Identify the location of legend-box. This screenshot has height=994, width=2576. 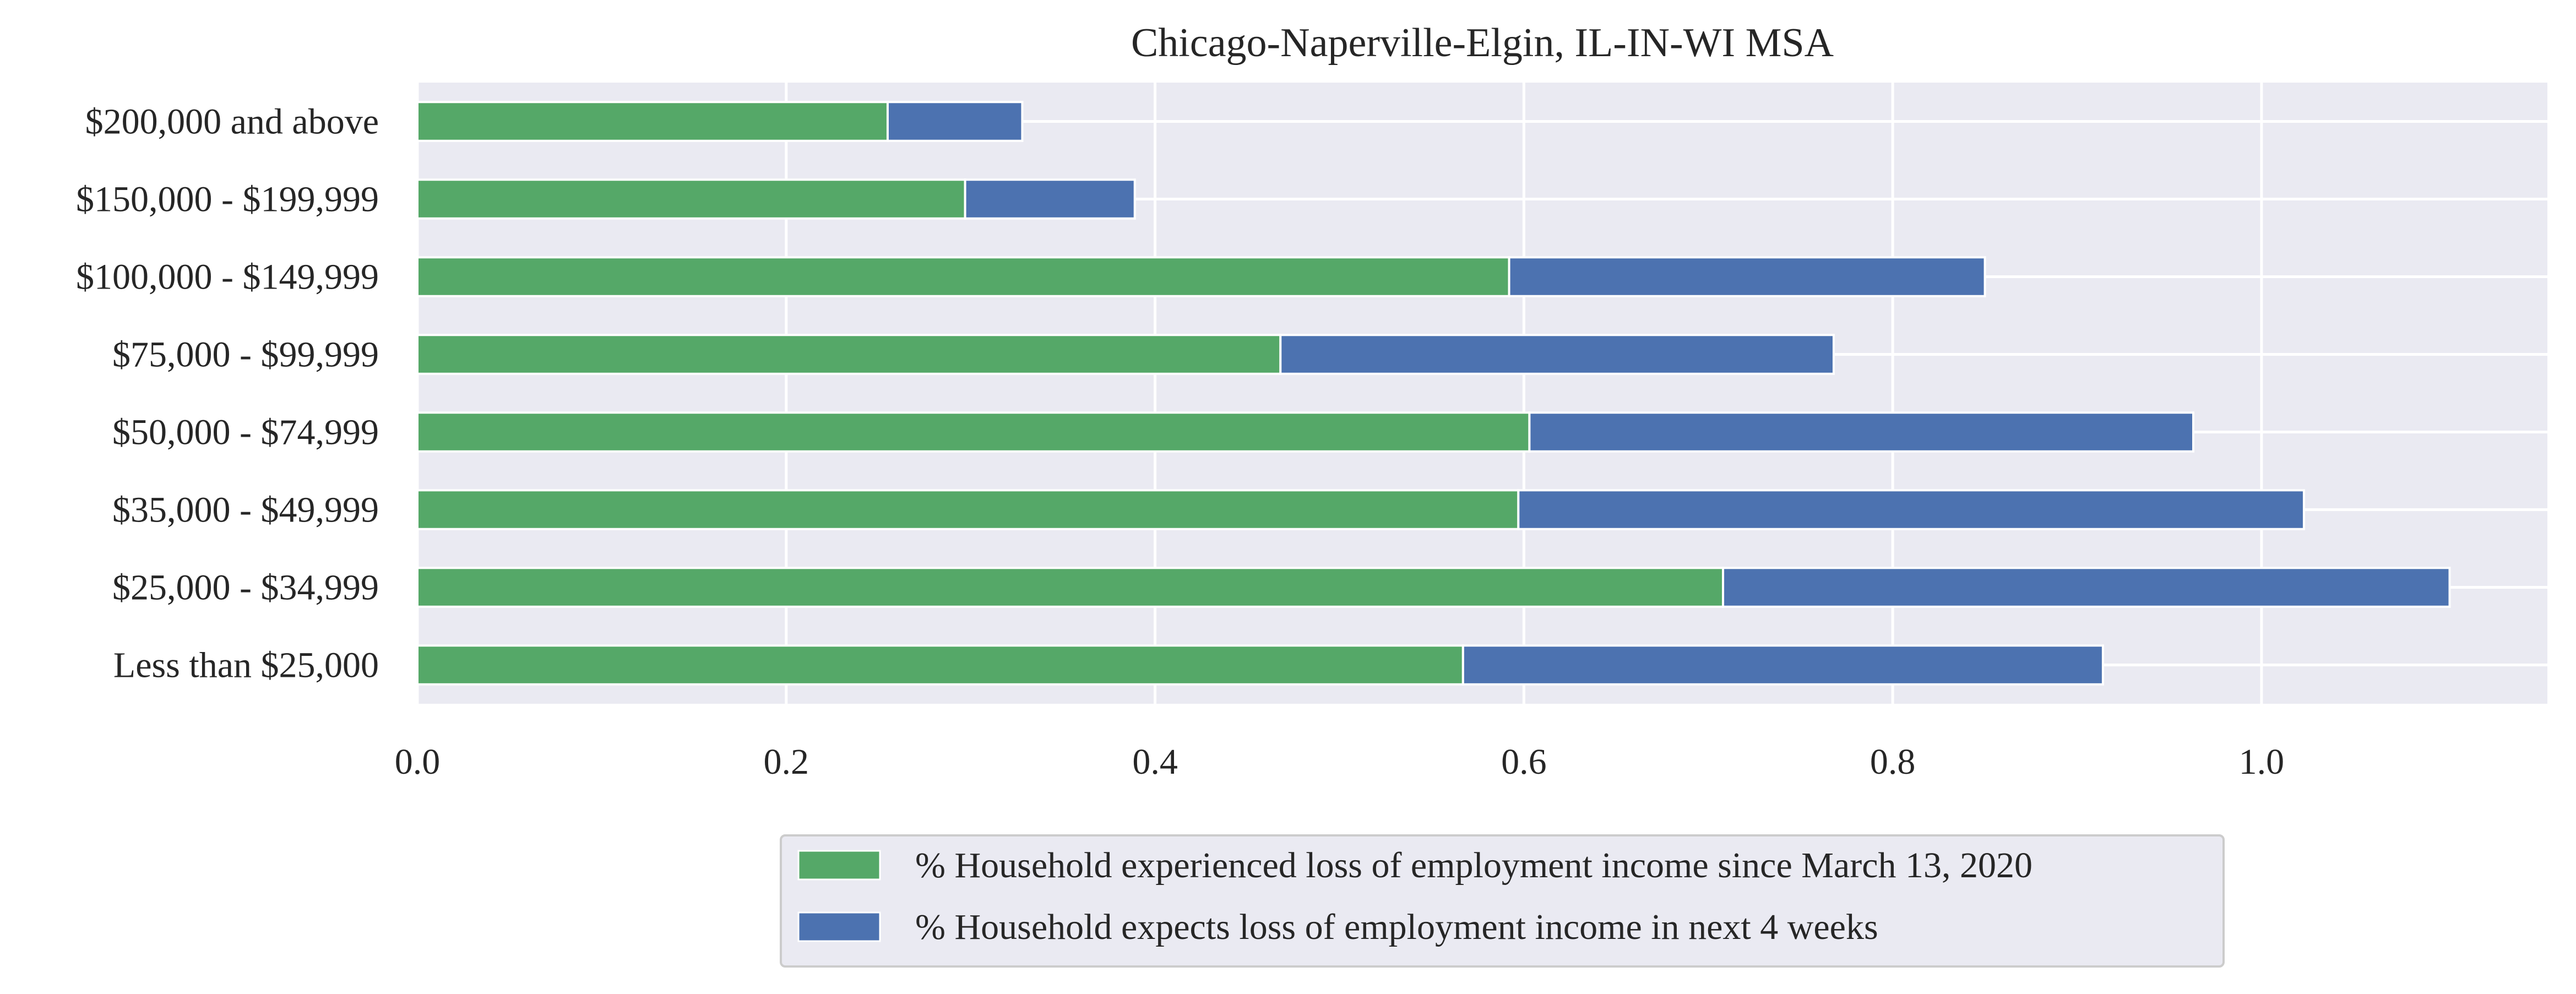
(1502, 901).